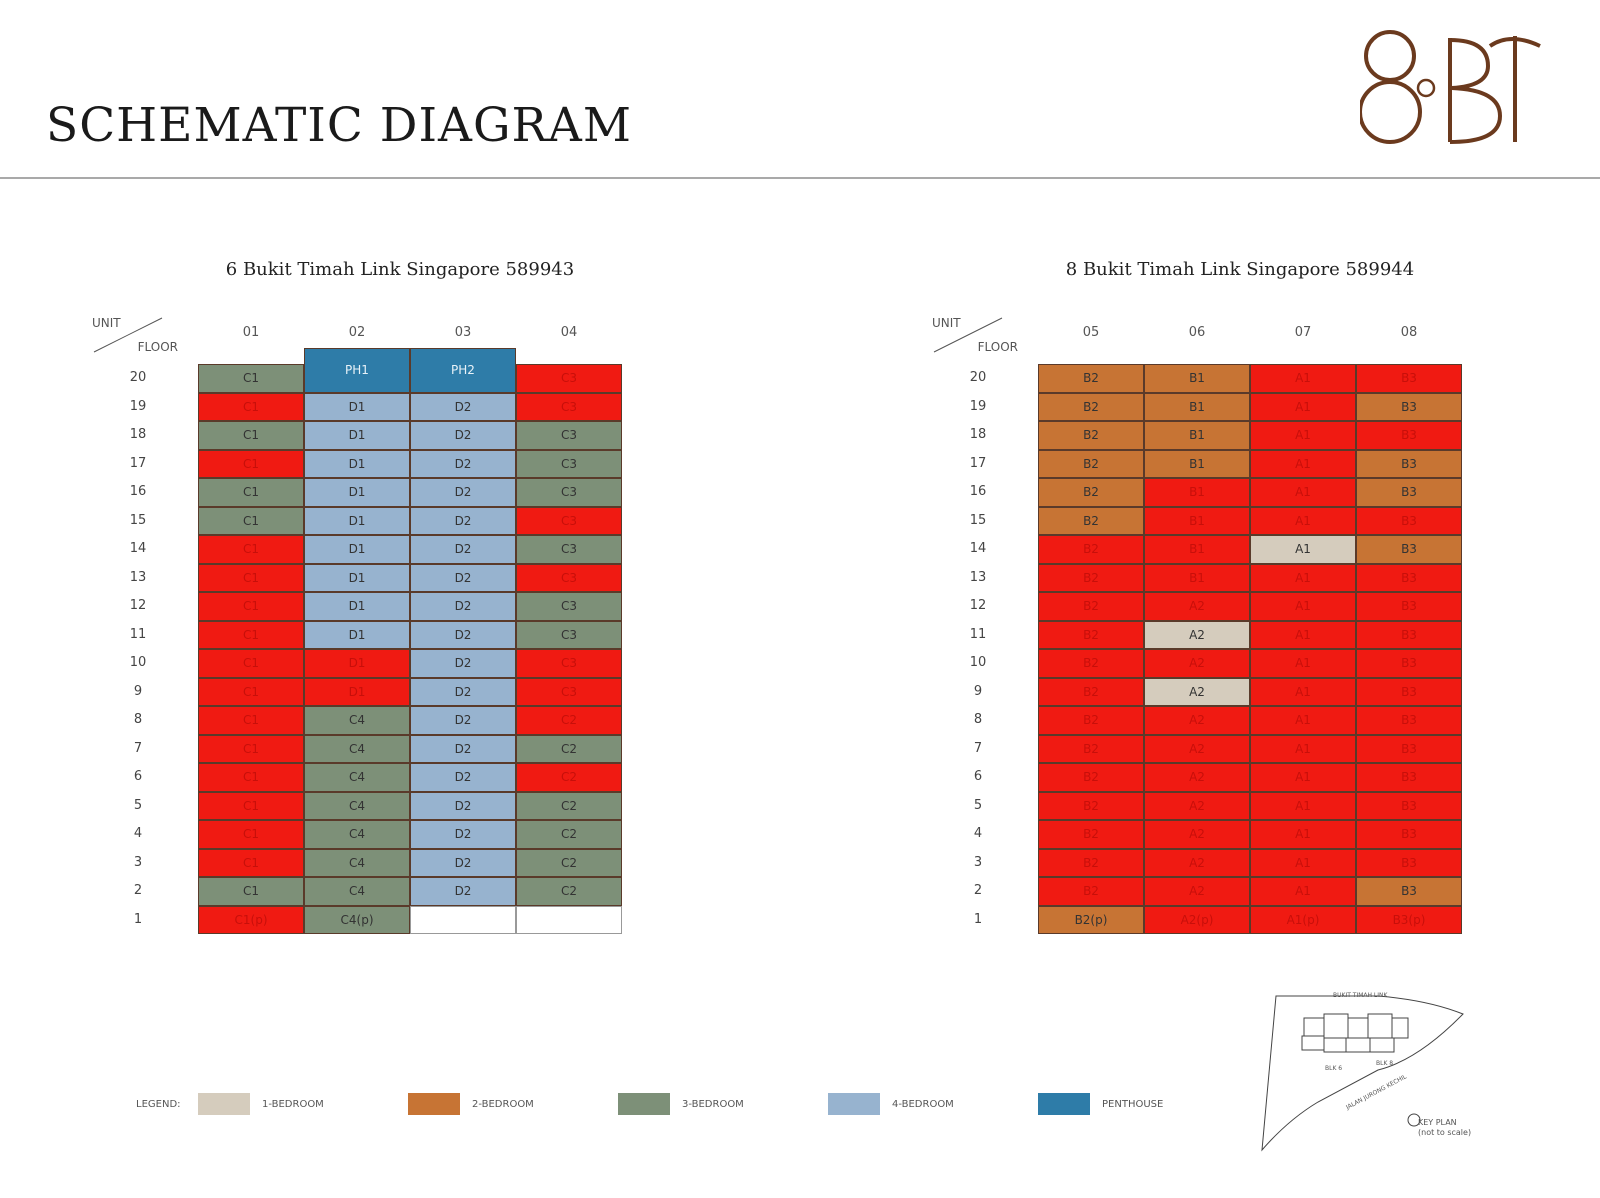 The image size is (1600, 1198). What do you see at coordinates (138, 377) in the screenshot?
I see `floor-number: 20` at bounding box center [138, 377].